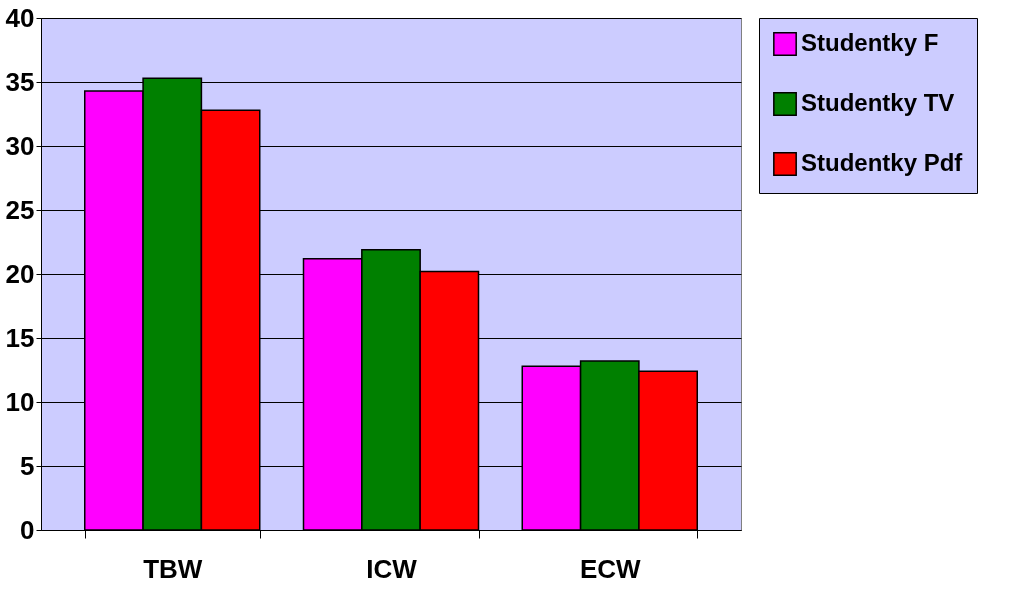 Image resolution: width=1035 pixels, height=600 pixels. I want to click on legend-label: Studentky Pdf, so click(882, 162).